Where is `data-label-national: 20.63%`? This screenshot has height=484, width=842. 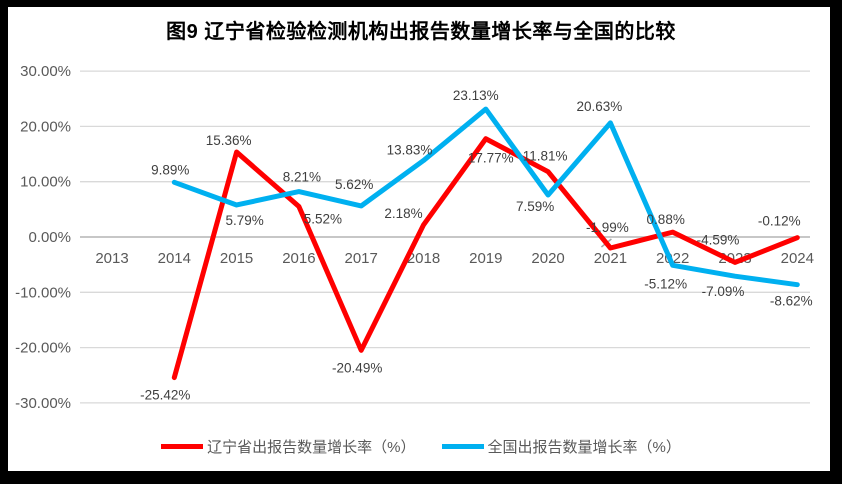
data-label-national: 20.63% is located at coordinates (600, 106).